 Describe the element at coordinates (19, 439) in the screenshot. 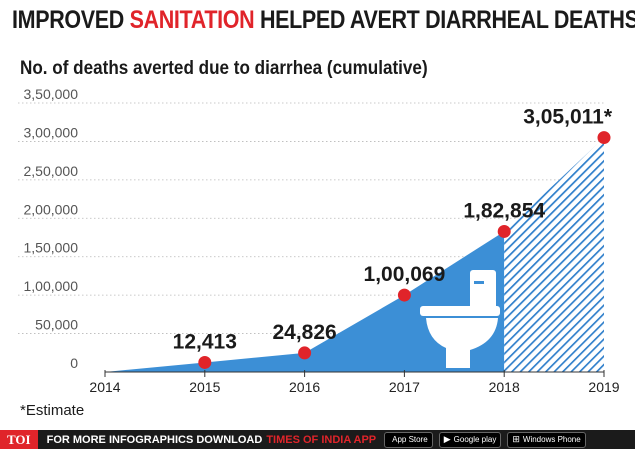

I see `toi-logo: TOI` at that location.